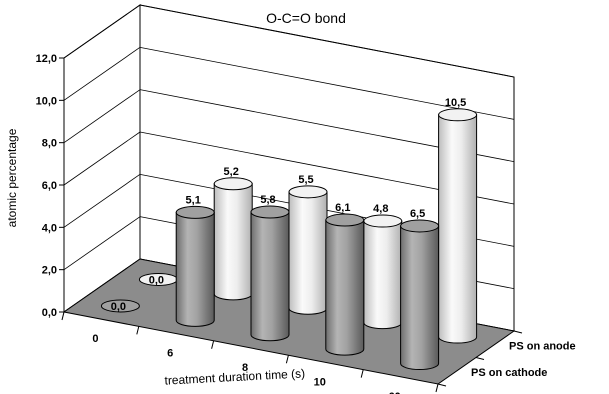  Describe the element at coordinates (46, 101) in the screenshot. I see `y-tick-label: 10,0` at that location.